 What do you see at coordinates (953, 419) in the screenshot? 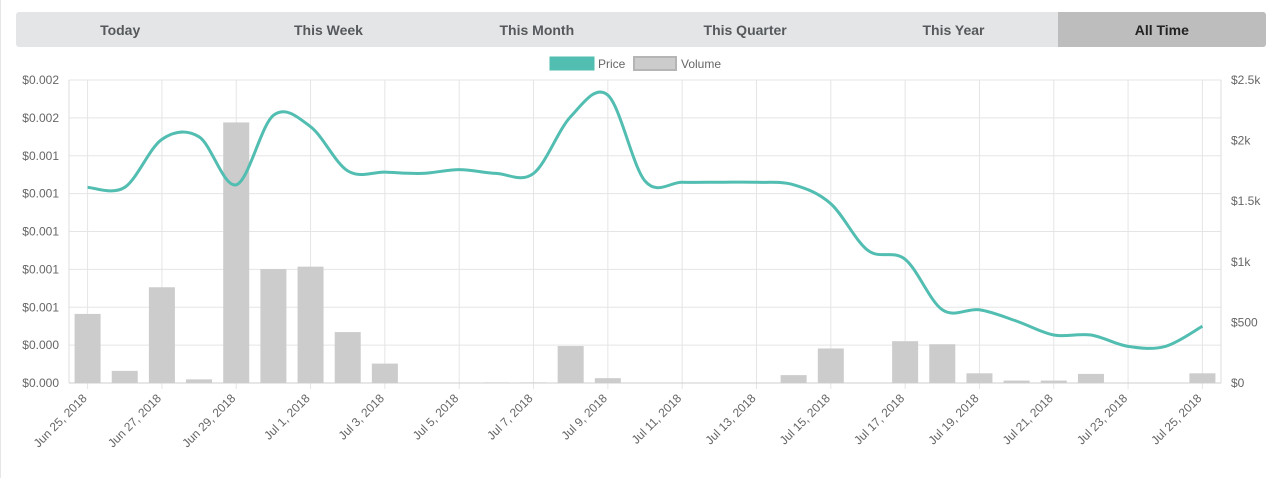
I see `x-tick-label: Jul 19, 2018` at bounding box center [953, 419].